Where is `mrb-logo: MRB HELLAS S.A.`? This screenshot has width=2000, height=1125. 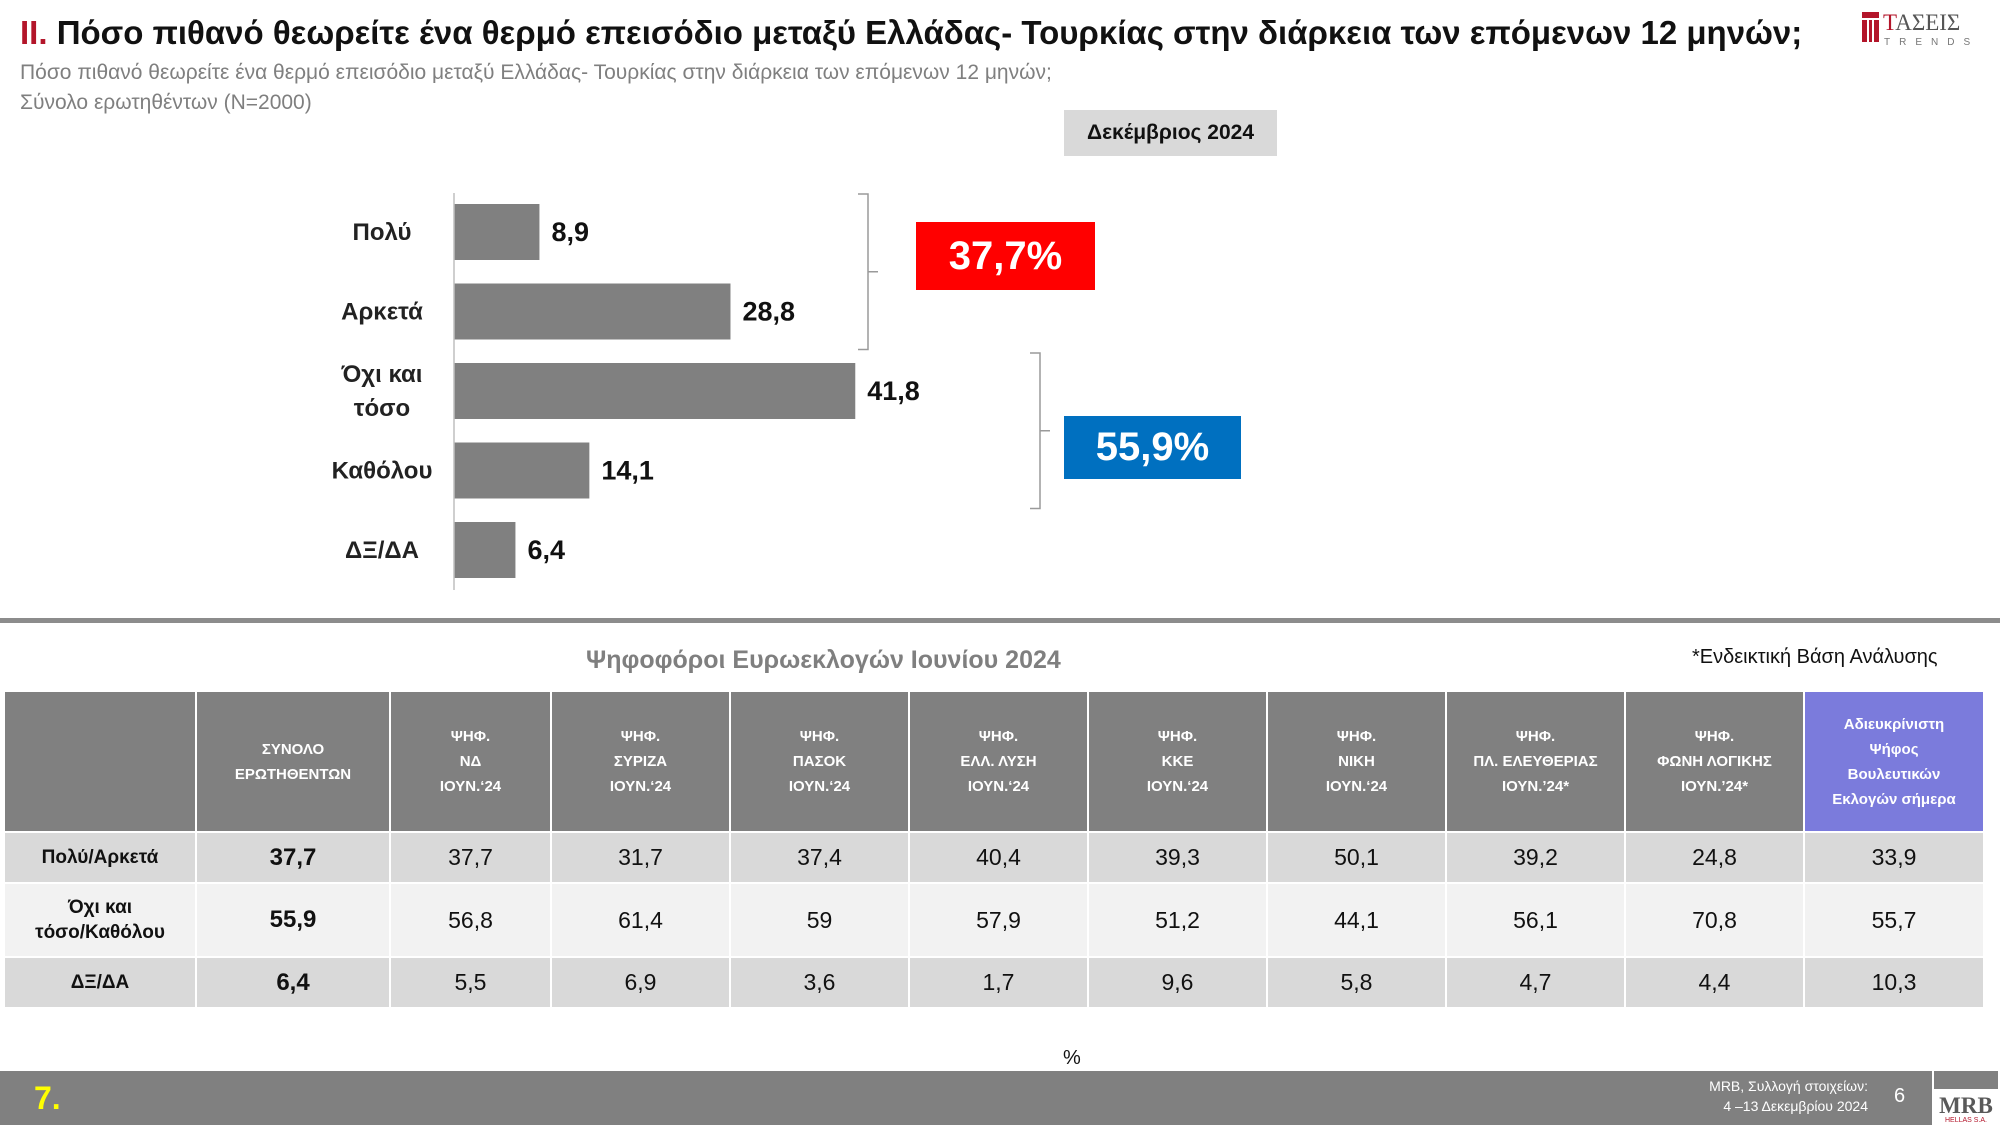
mrb-logo: MRB HELLAS S.A. is located at coordinates (1966, 1098).